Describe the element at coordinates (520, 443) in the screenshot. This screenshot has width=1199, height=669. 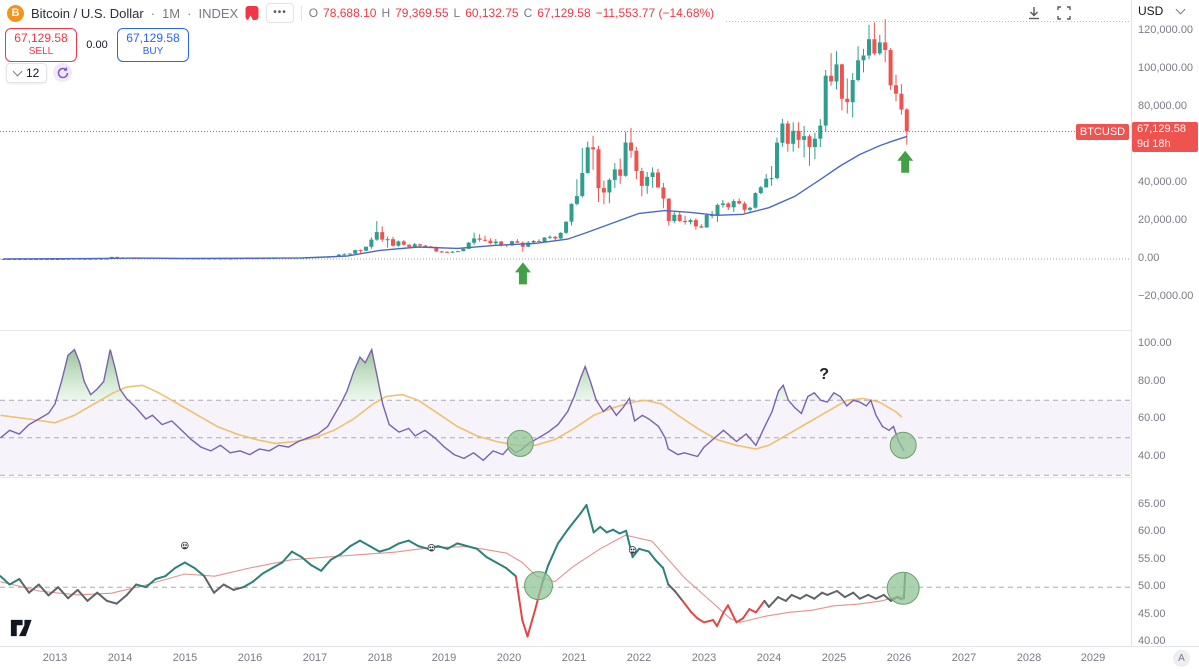
I see `rsi-circle-marker` at that location.